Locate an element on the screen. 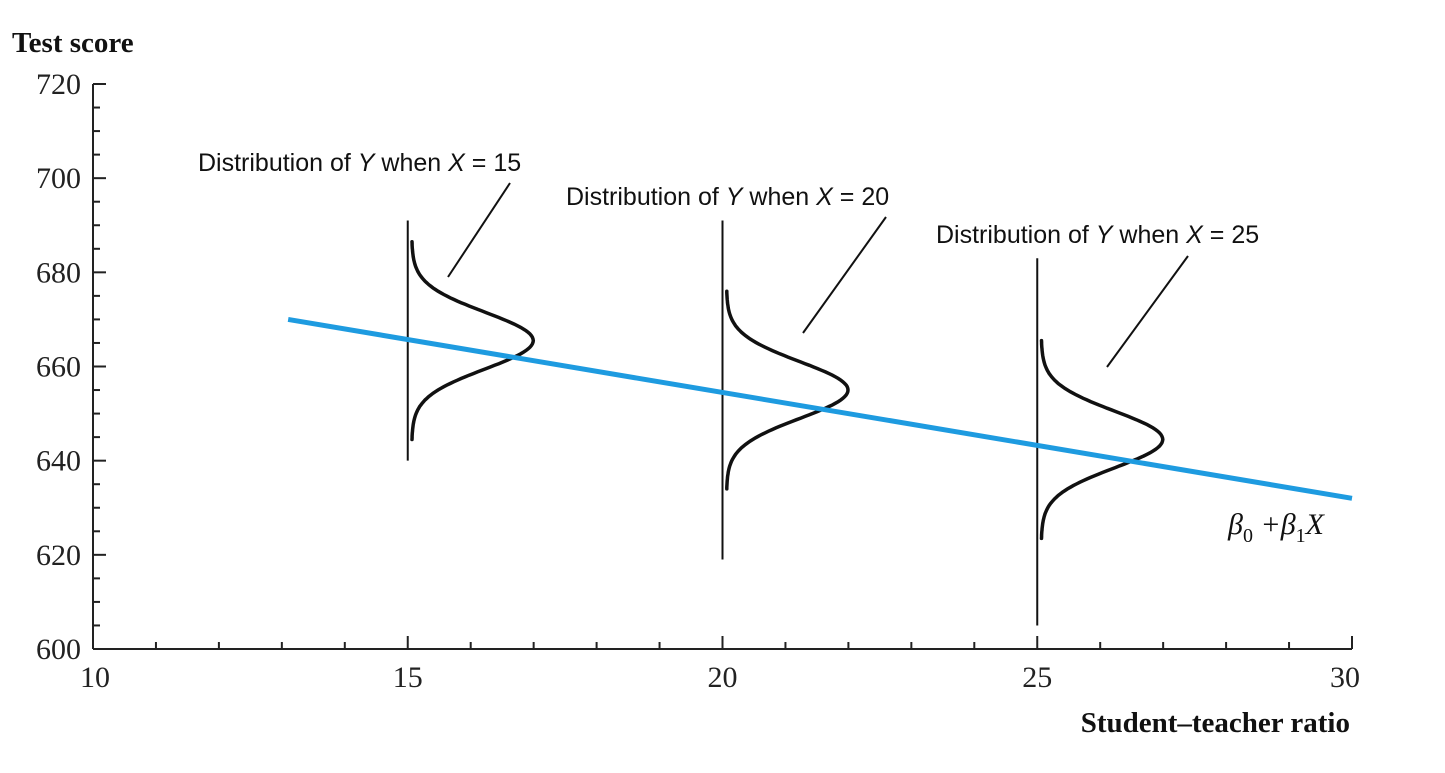  x-axis-title: Student–teacher ratio is located at coordinates (1215, 723).